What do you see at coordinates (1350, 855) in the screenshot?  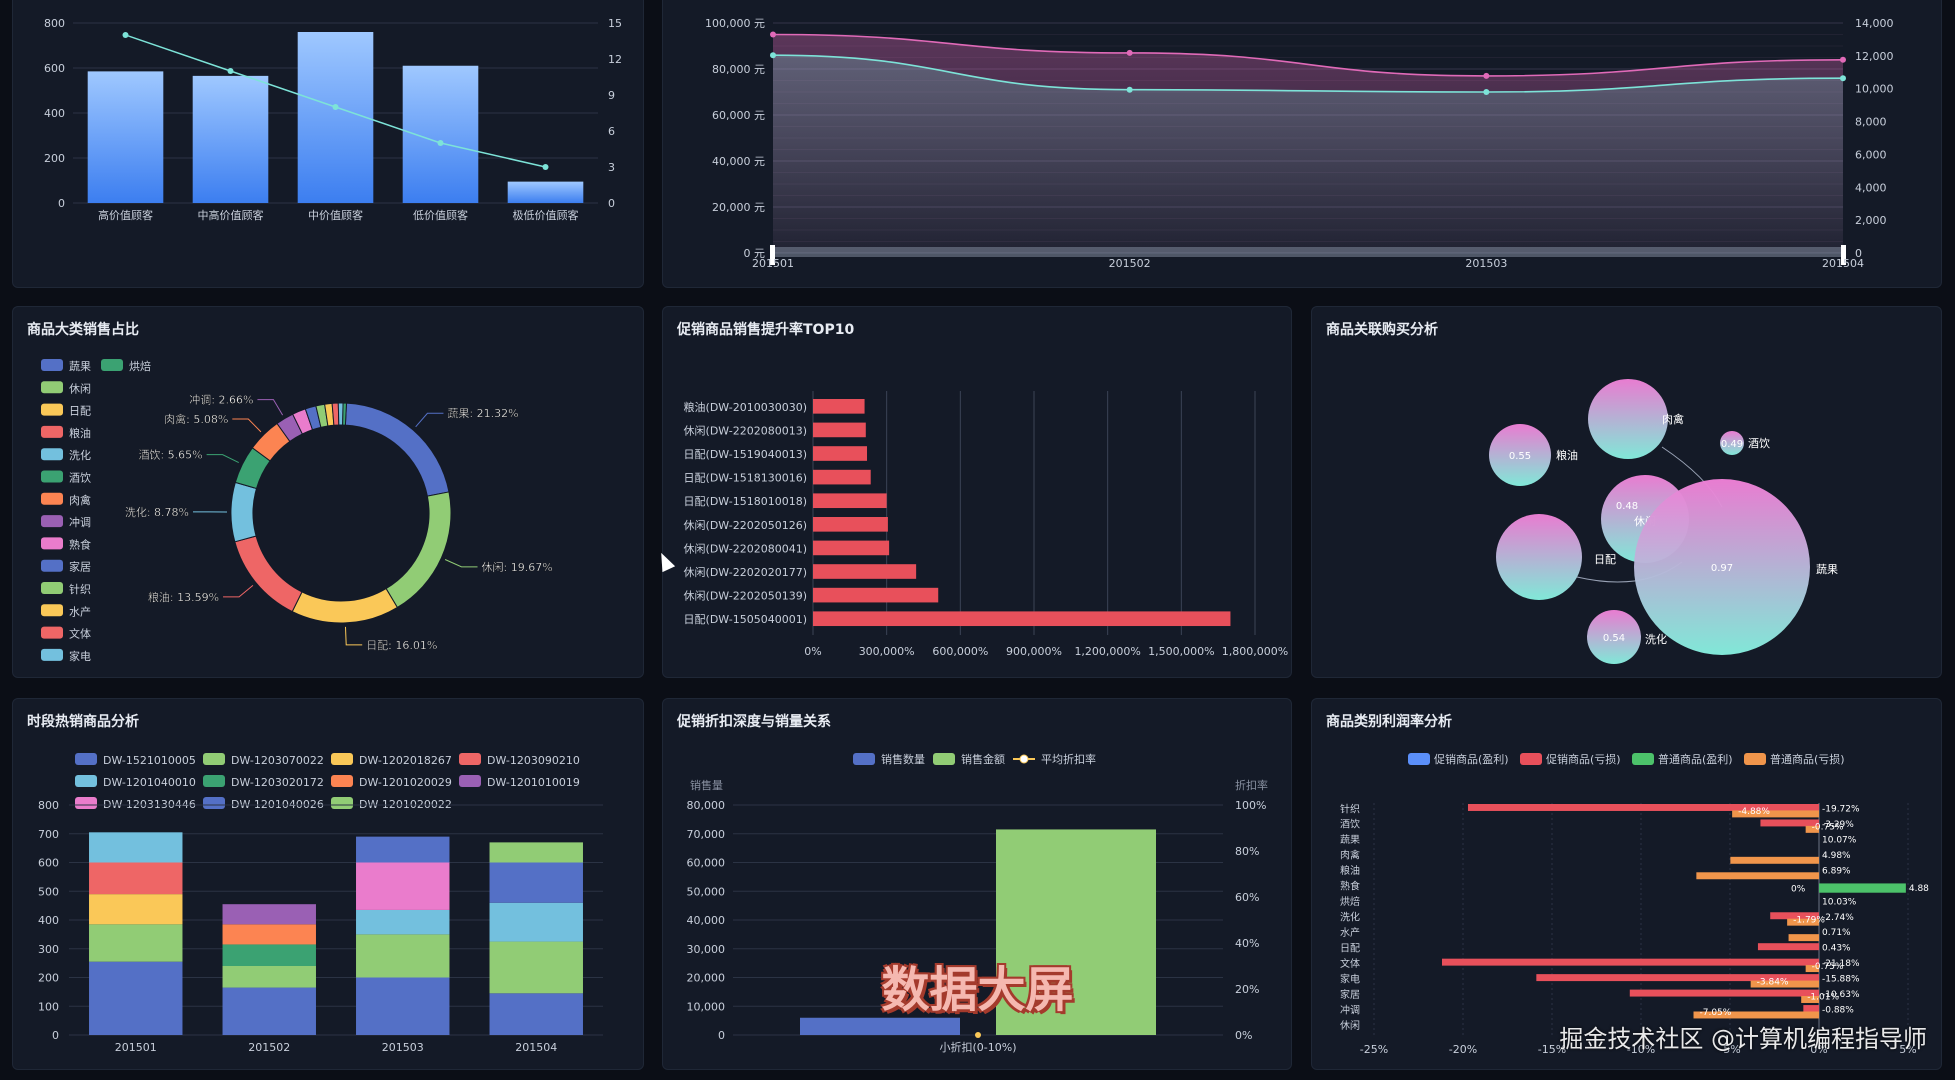 I see `y-tick-label: 肉禽` at bounding box center [1350, 855].